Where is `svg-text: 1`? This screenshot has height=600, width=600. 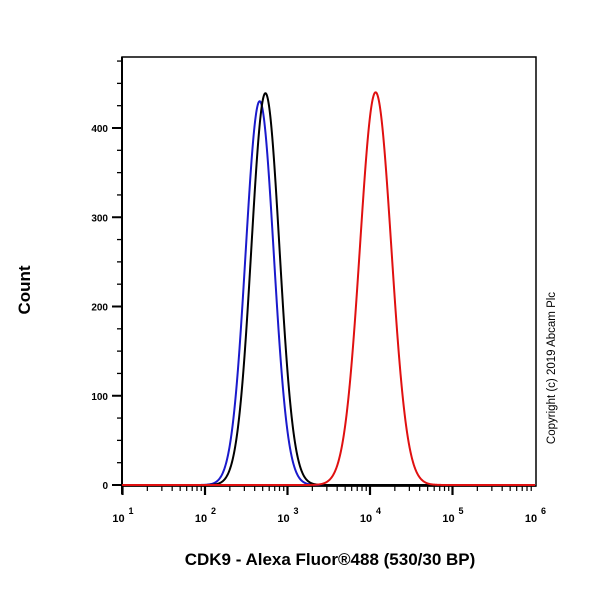 svg-text: 1 is located at coordinates (131, 511).